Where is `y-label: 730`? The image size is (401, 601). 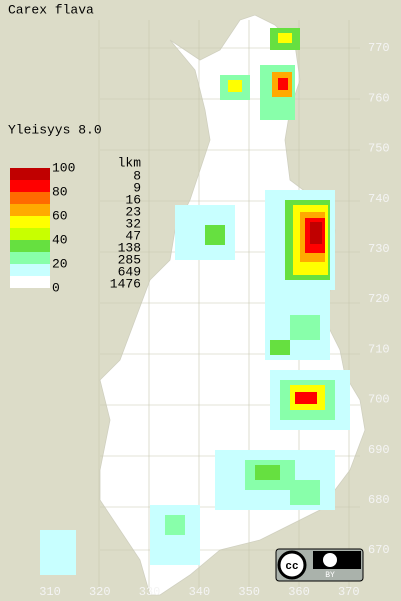
y-label: 730 is located at coordinates (379, 249).